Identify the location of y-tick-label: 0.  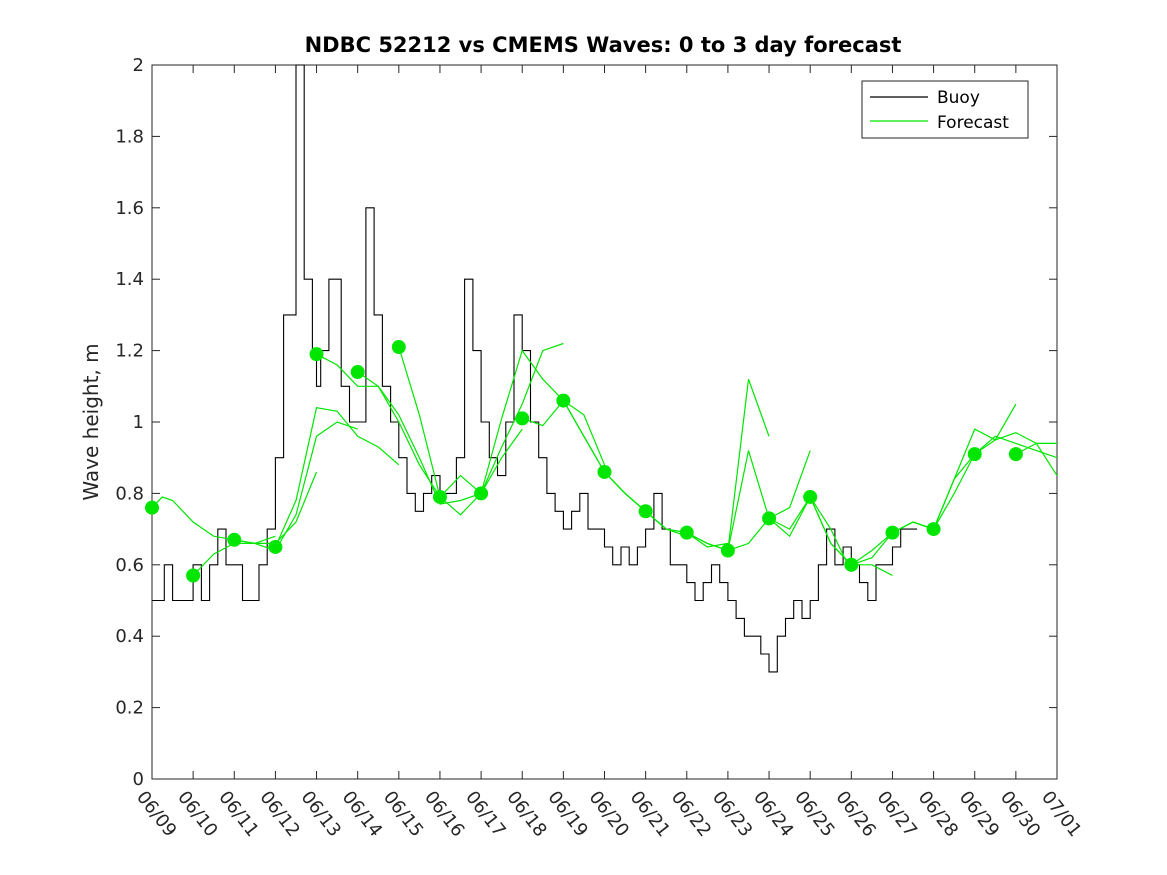
(138, 779).